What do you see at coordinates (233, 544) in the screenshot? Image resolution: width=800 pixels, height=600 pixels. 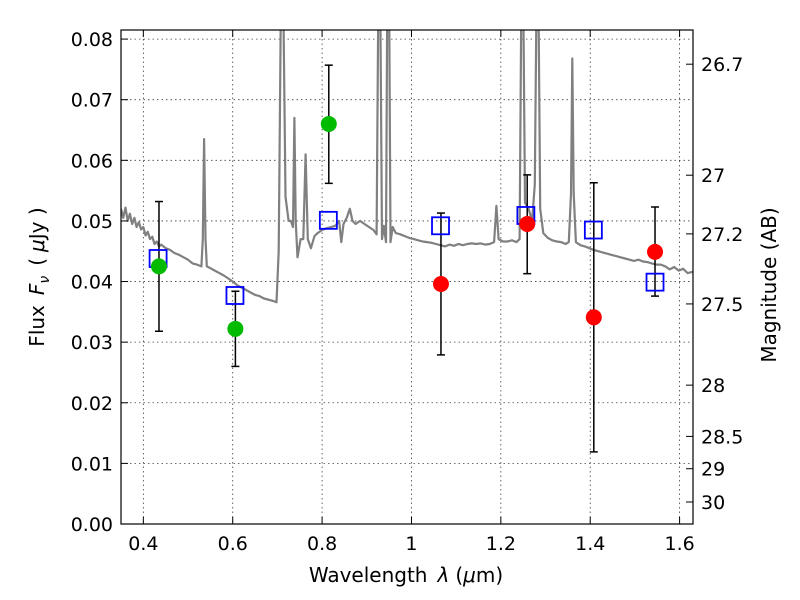 I see `x-tick-label: 0.6` at bounding box center [233, 544].